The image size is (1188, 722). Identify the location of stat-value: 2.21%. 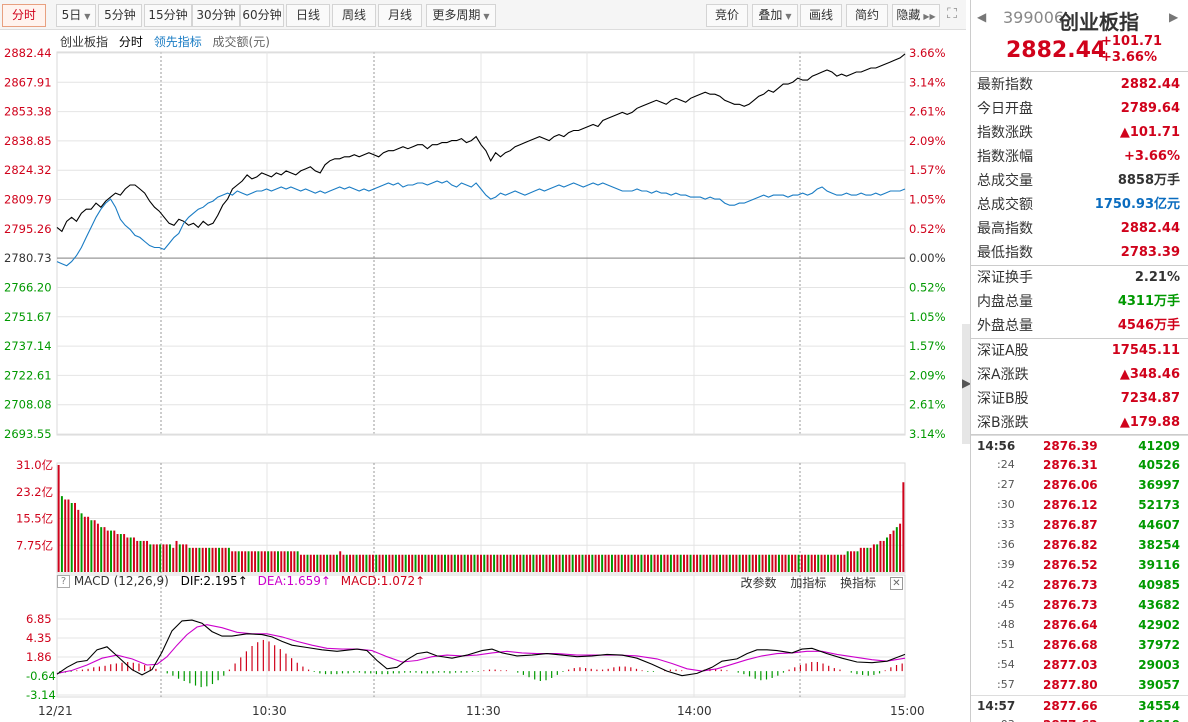
(1157, 277).